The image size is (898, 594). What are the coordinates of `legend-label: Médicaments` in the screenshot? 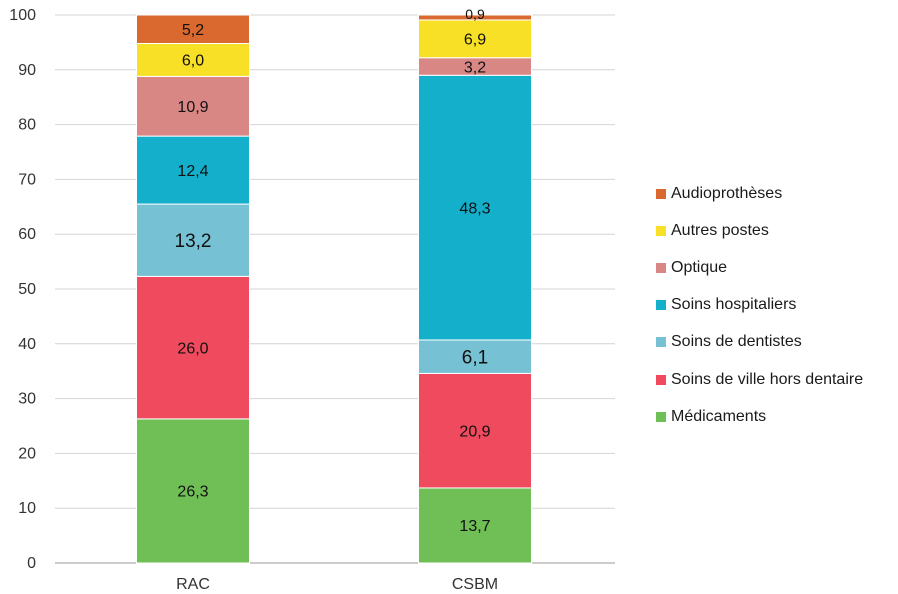 It's located at (719, 416).